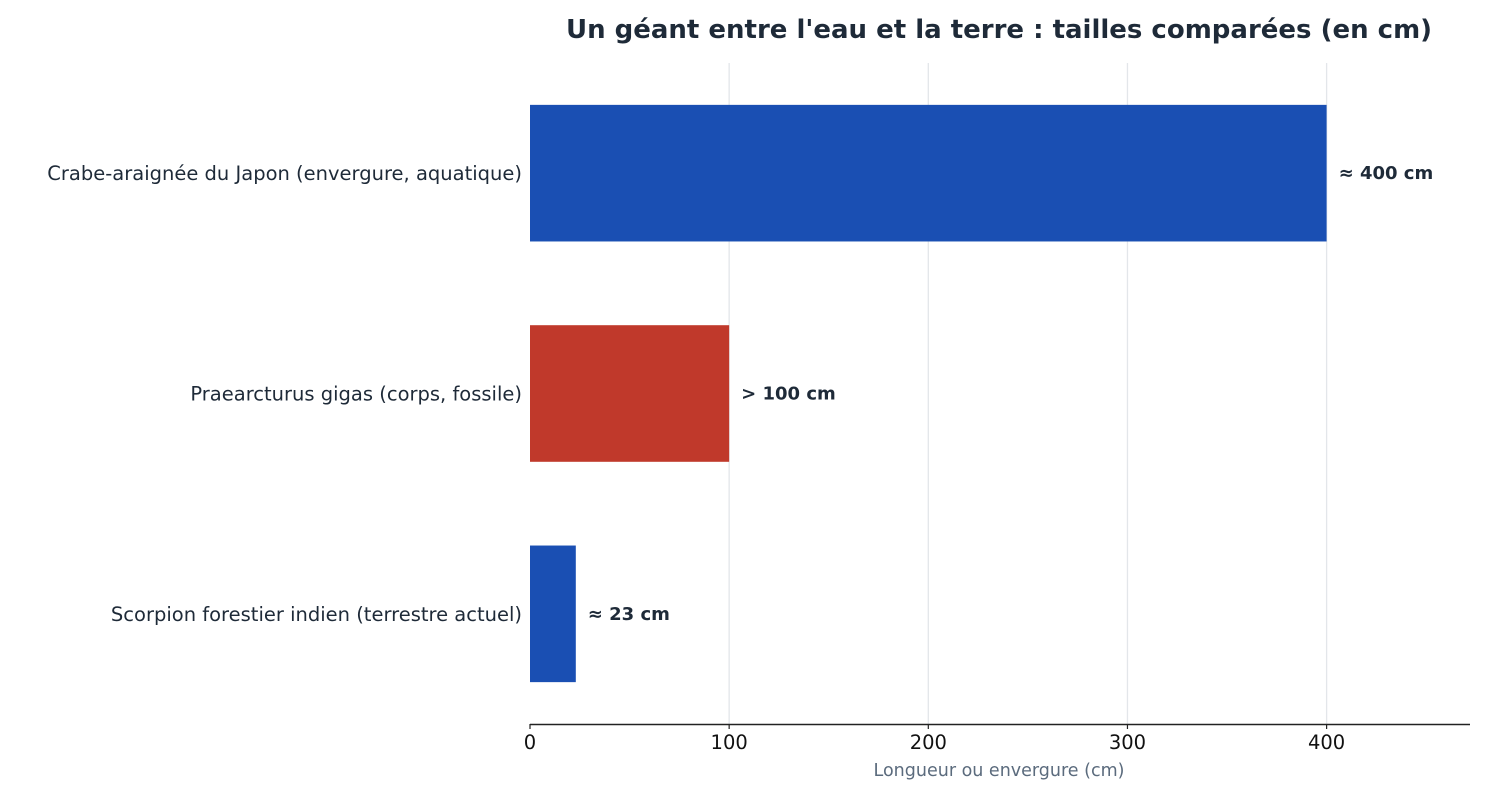 Image resolution: width=1485 pixels, height=795 pixels. I want to click on x-tick-label: 200, so click(928, 742).